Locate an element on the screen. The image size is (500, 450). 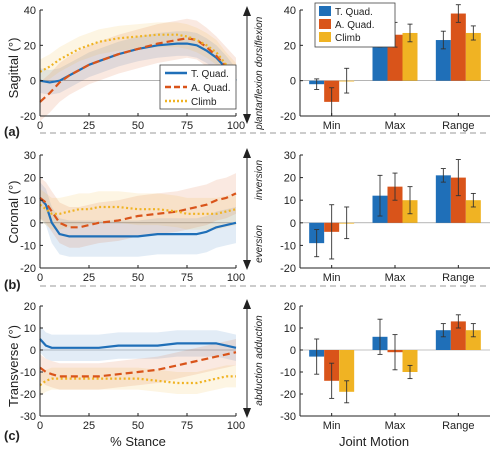
legend-label-aquad: A. Quad. is located at coordinates (210, 88).